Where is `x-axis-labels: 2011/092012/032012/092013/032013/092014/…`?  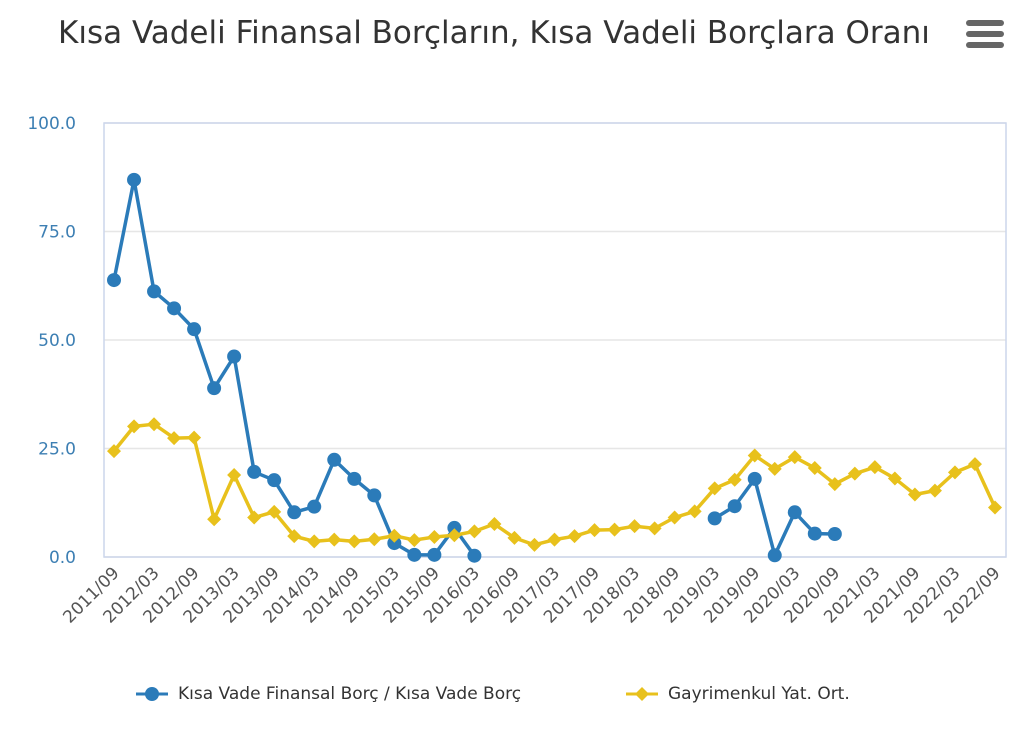 x-axis-labels: 2011/092012/032012/092013/032013/092014/… is located at coordinates (531, 595).